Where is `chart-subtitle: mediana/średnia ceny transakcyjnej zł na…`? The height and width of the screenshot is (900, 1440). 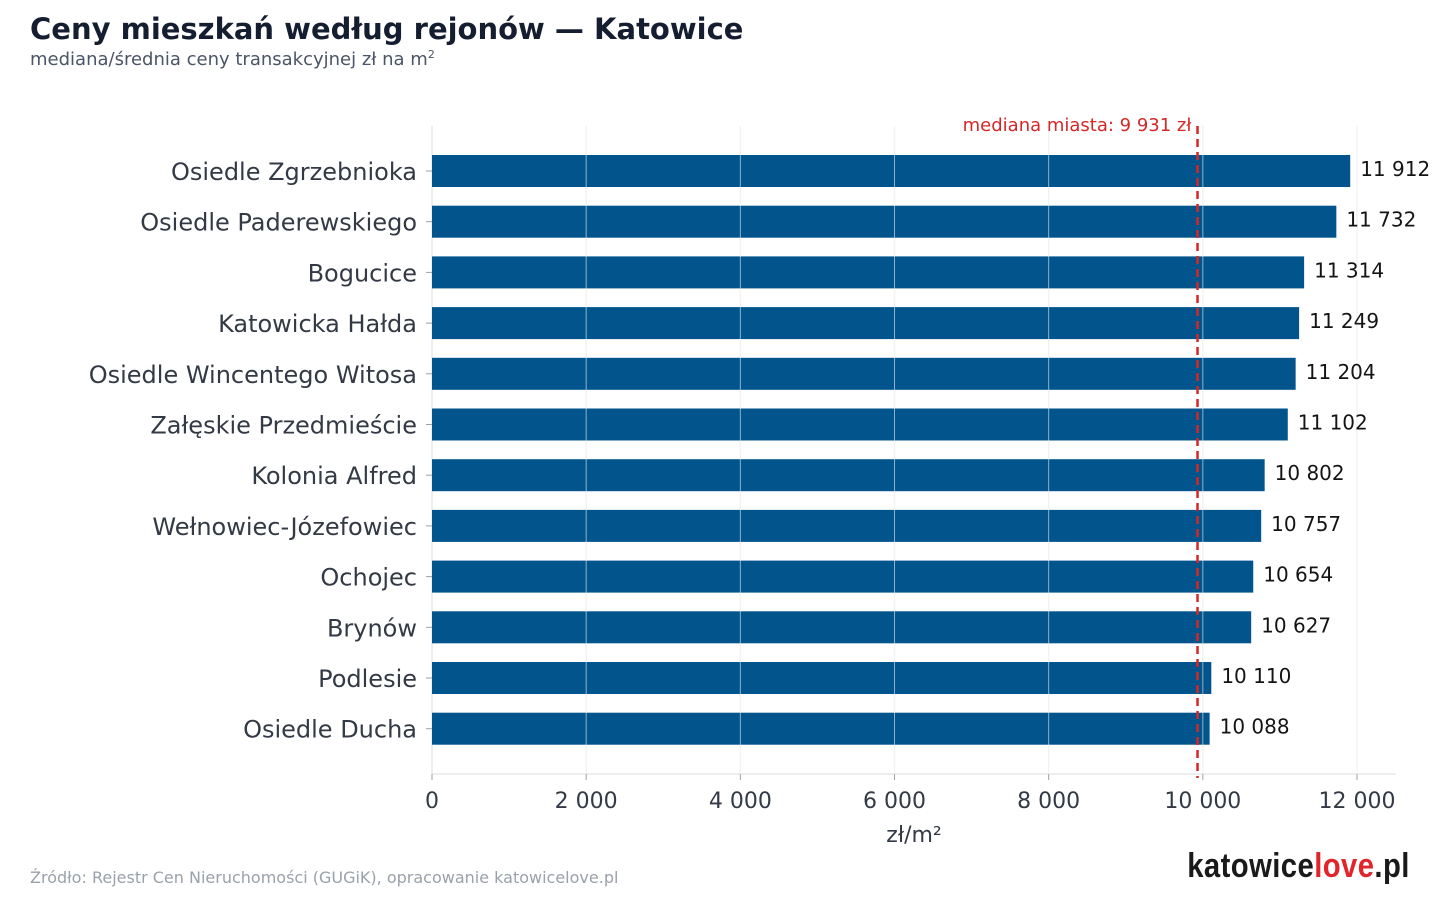 chart-subtitle: mediana/średnia ceny transakcyjnej zł na… is located at coordinates (232, 59).